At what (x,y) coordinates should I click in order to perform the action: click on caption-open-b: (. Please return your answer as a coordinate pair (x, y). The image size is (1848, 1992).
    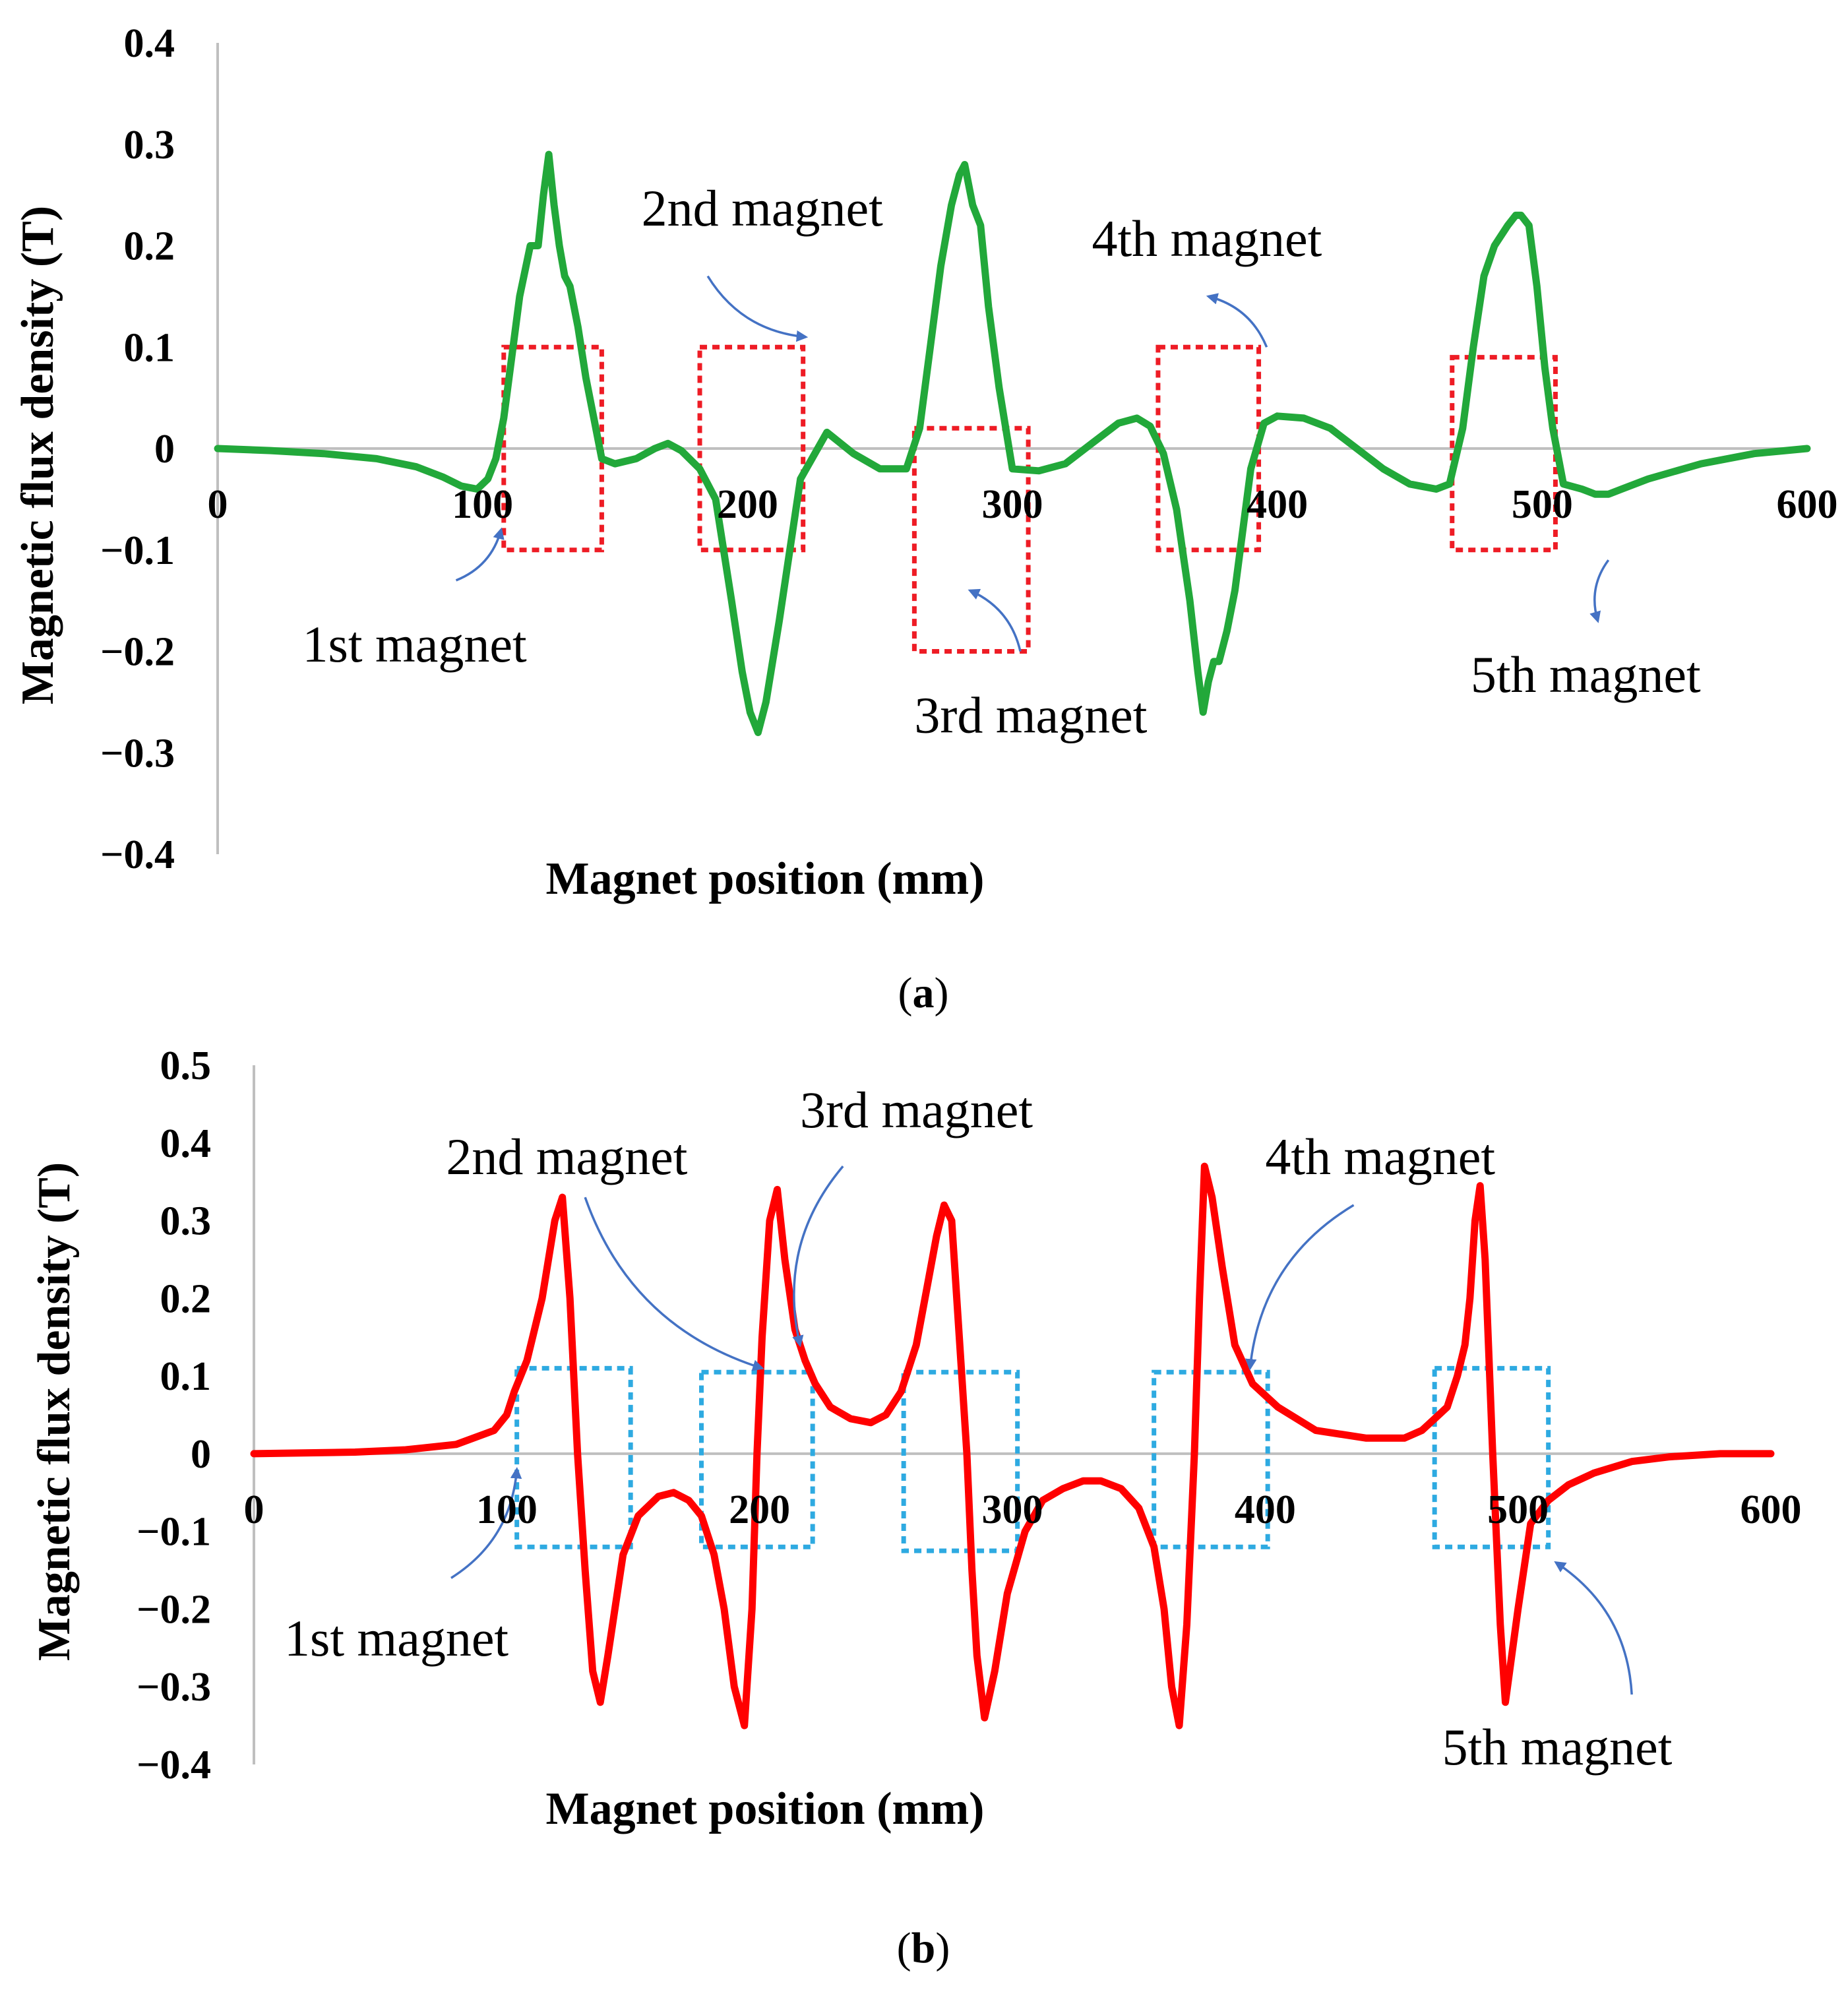
    Looking at the image, I should click on (904, 1948).